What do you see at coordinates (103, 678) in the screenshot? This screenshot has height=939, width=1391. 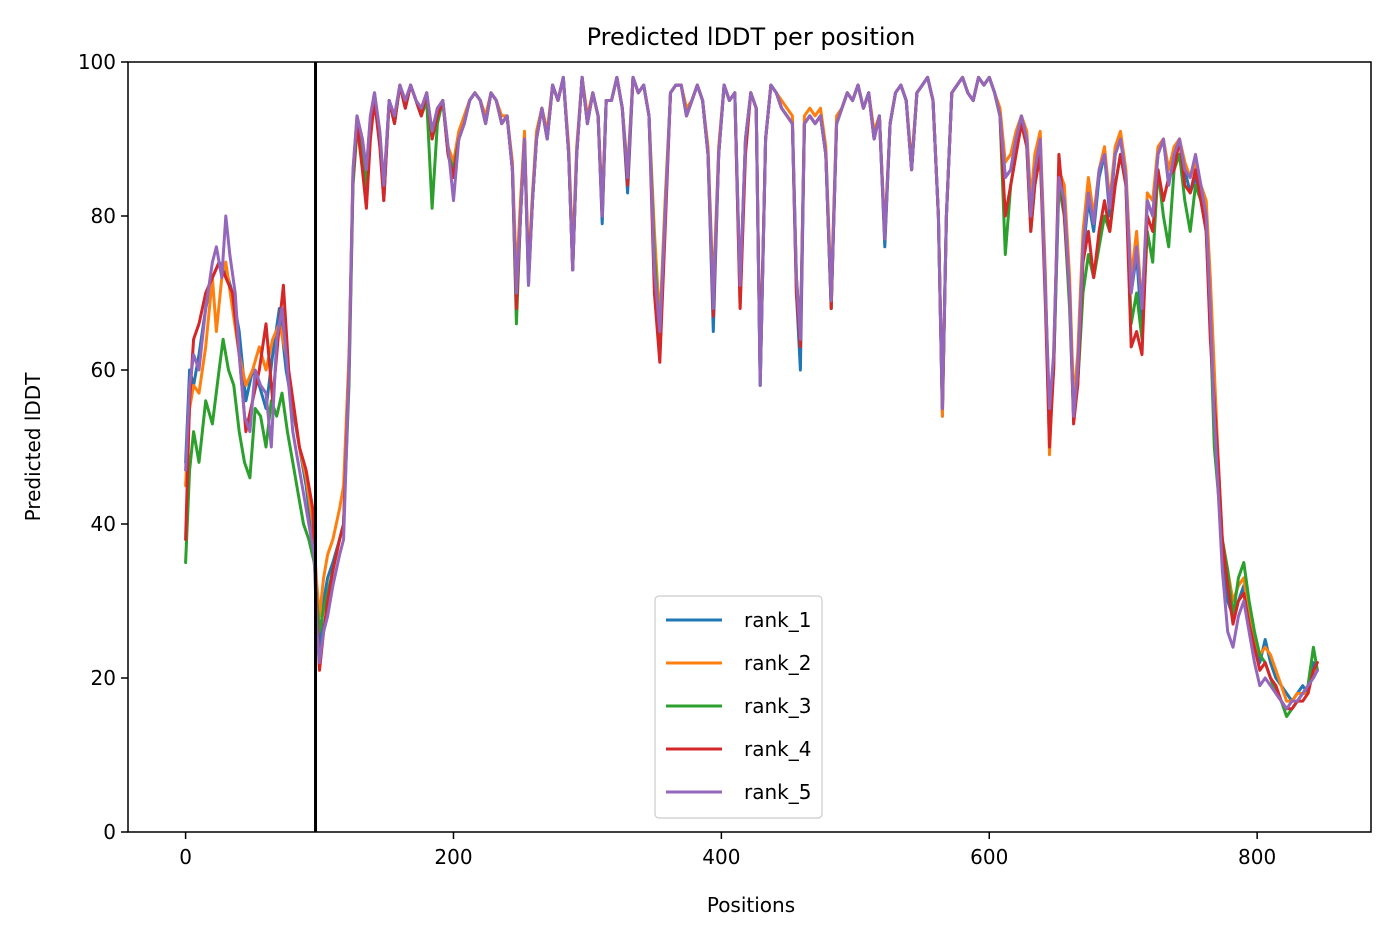 I see `y-tick-label: 20` at bounding box center [103, 678].